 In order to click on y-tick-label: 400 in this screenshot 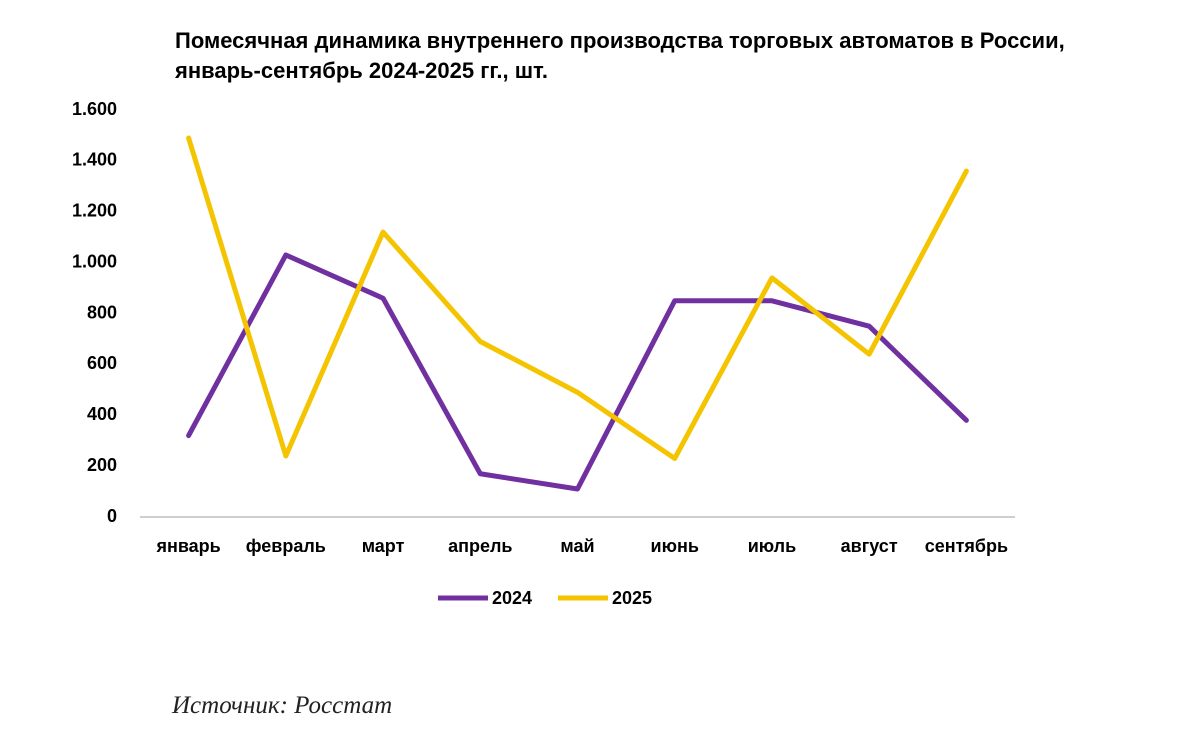, I will do `click(102, 414)`.